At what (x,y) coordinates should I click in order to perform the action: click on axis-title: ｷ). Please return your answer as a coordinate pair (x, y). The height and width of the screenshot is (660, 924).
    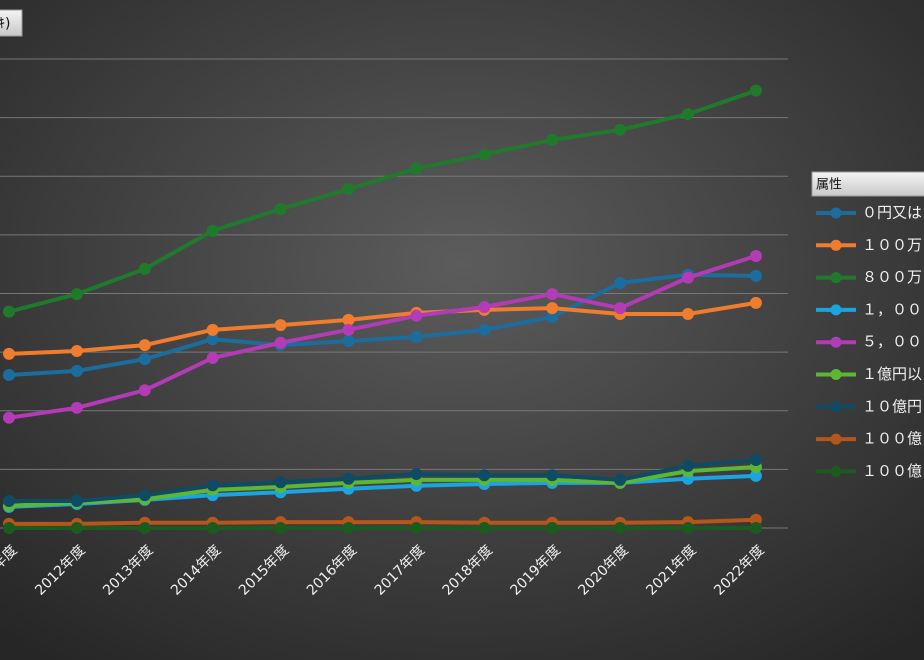
    Looking at the image, I should click on (5, 24).